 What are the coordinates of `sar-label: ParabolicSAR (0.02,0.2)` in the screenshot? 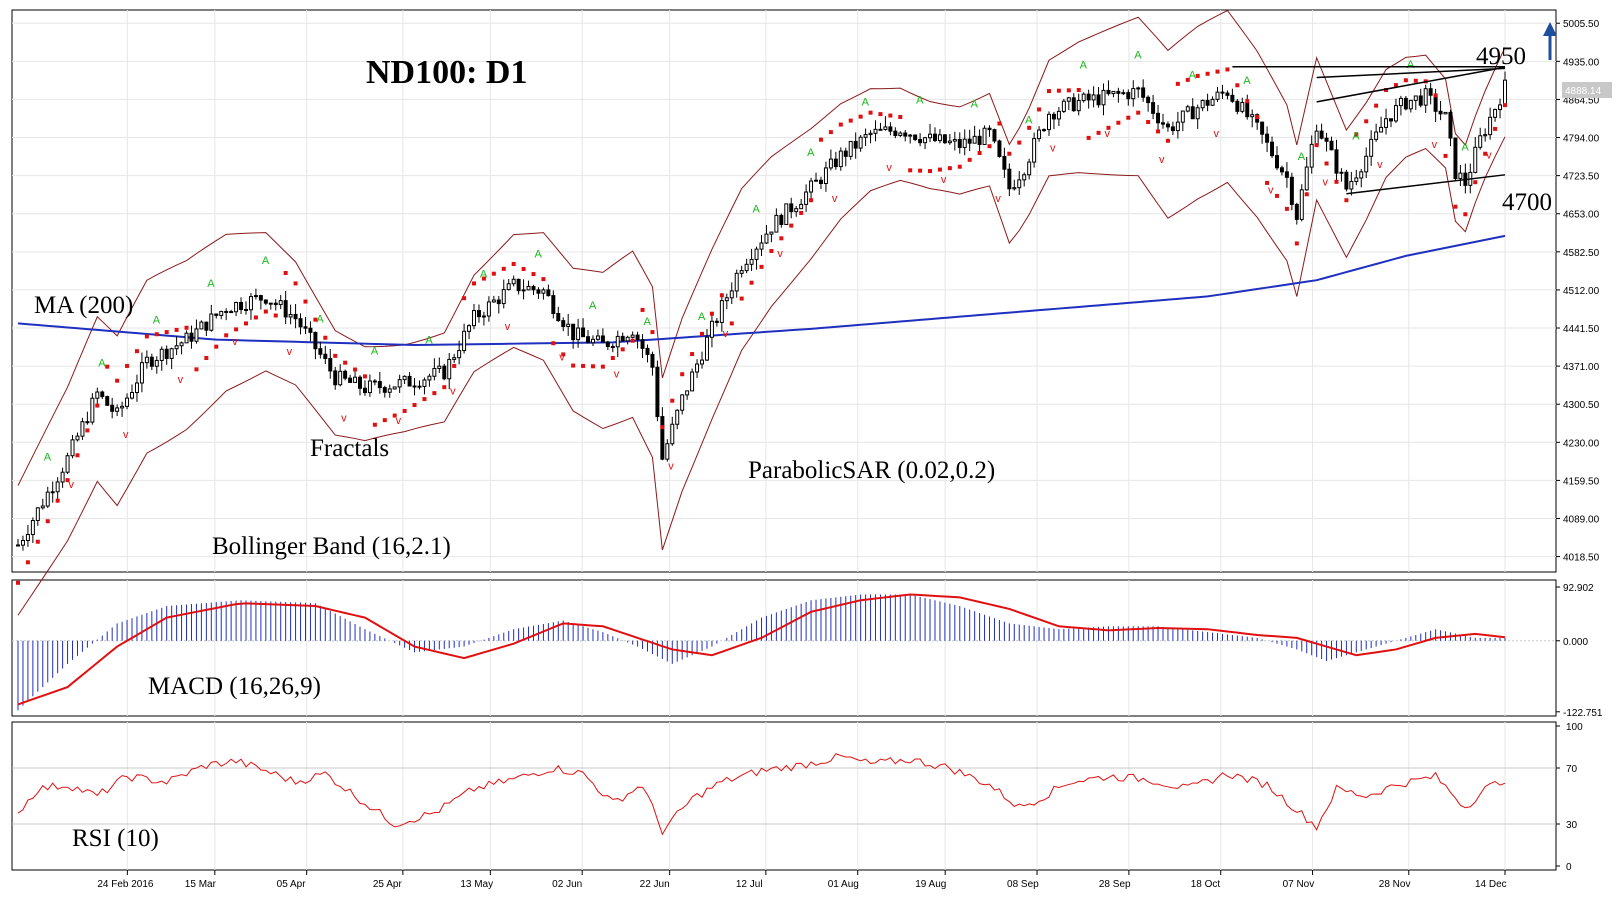 It's located at (871, 470).